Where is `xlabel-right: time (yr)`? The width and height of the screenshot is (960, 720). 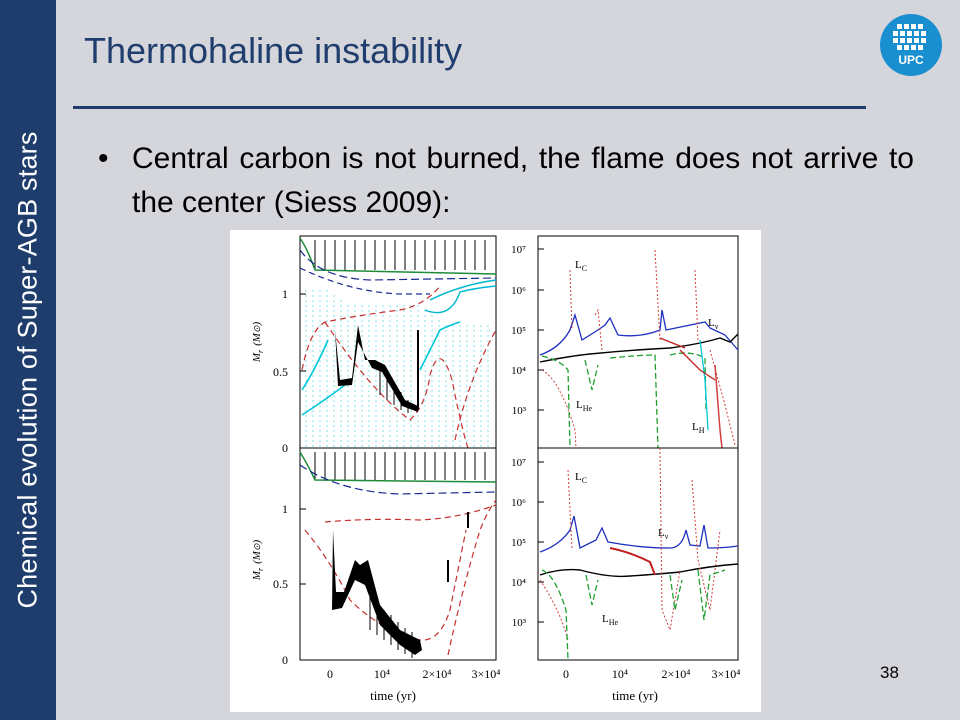
xlabel-right: time (yr) is located at coordinates (635, 695).